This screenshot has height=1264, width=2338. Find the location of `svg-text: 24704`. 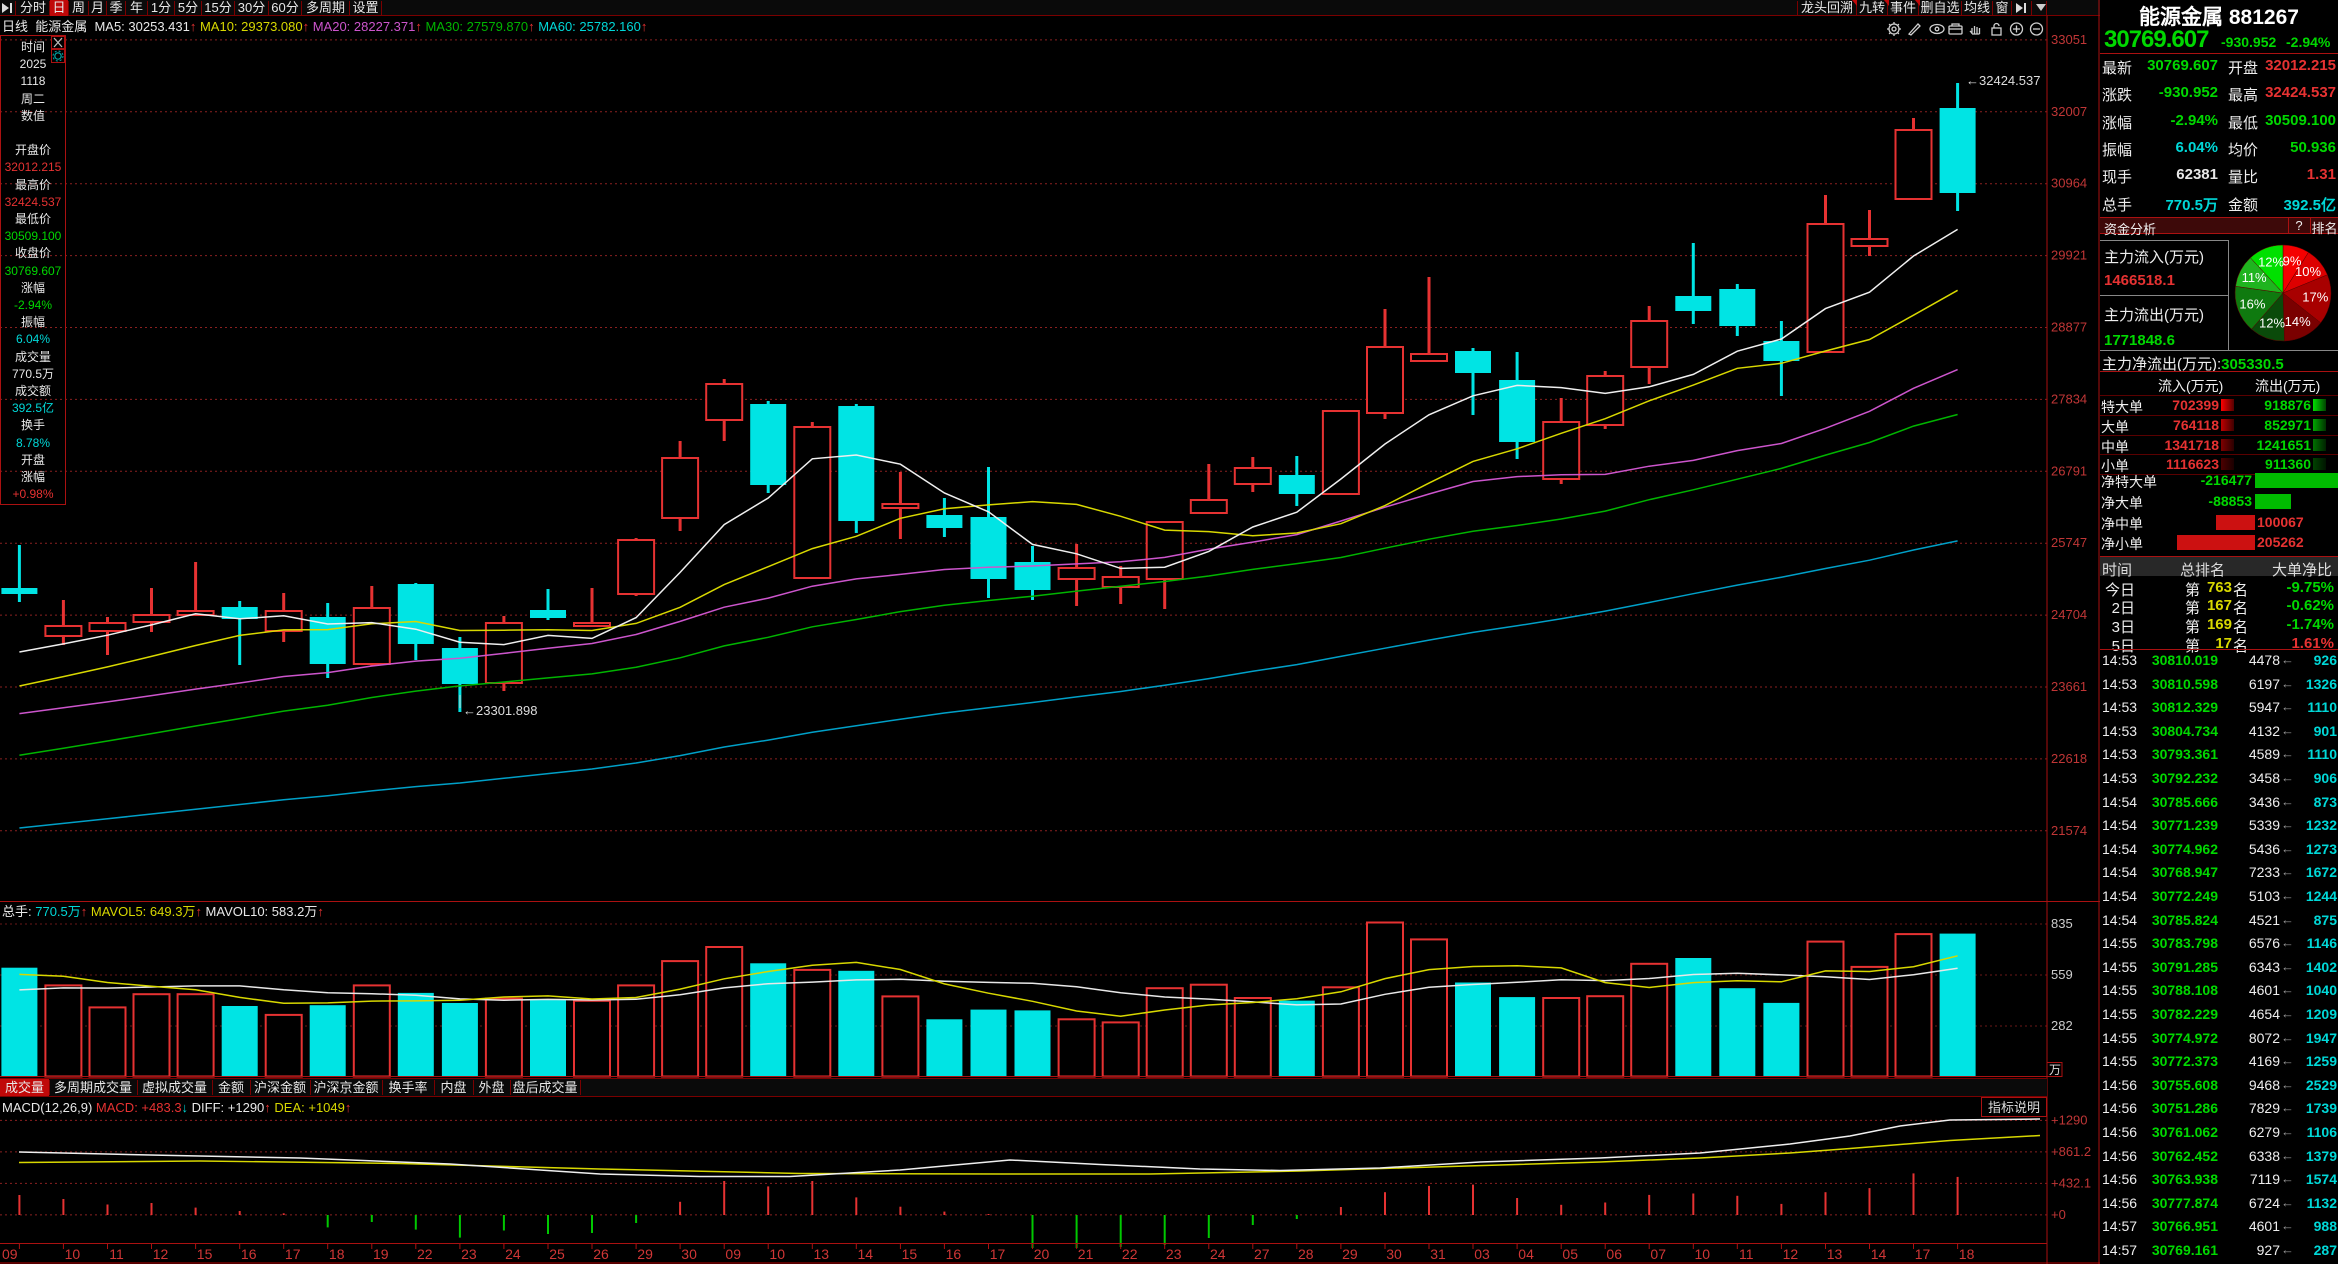

svg-text: 24704 is located at coordinates (2069, 614).